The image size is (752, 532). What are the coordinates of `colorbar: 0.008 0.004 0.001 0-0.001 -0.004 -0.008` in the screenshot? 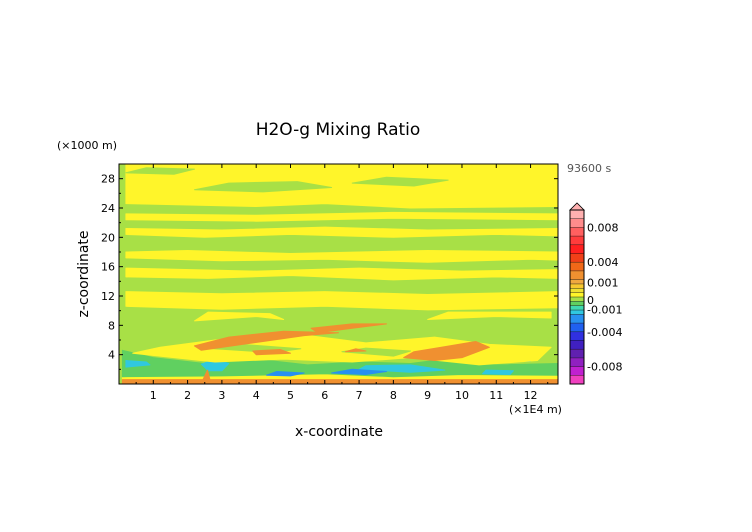 It's located at (595, 293).